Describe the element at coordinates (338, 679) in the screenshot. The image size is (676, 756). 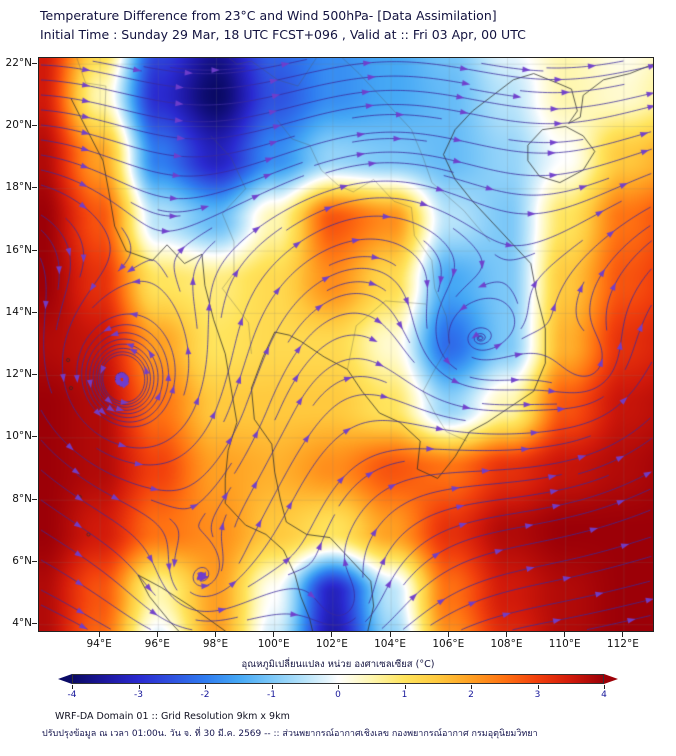
I see `colorbar-gradient` at that location.